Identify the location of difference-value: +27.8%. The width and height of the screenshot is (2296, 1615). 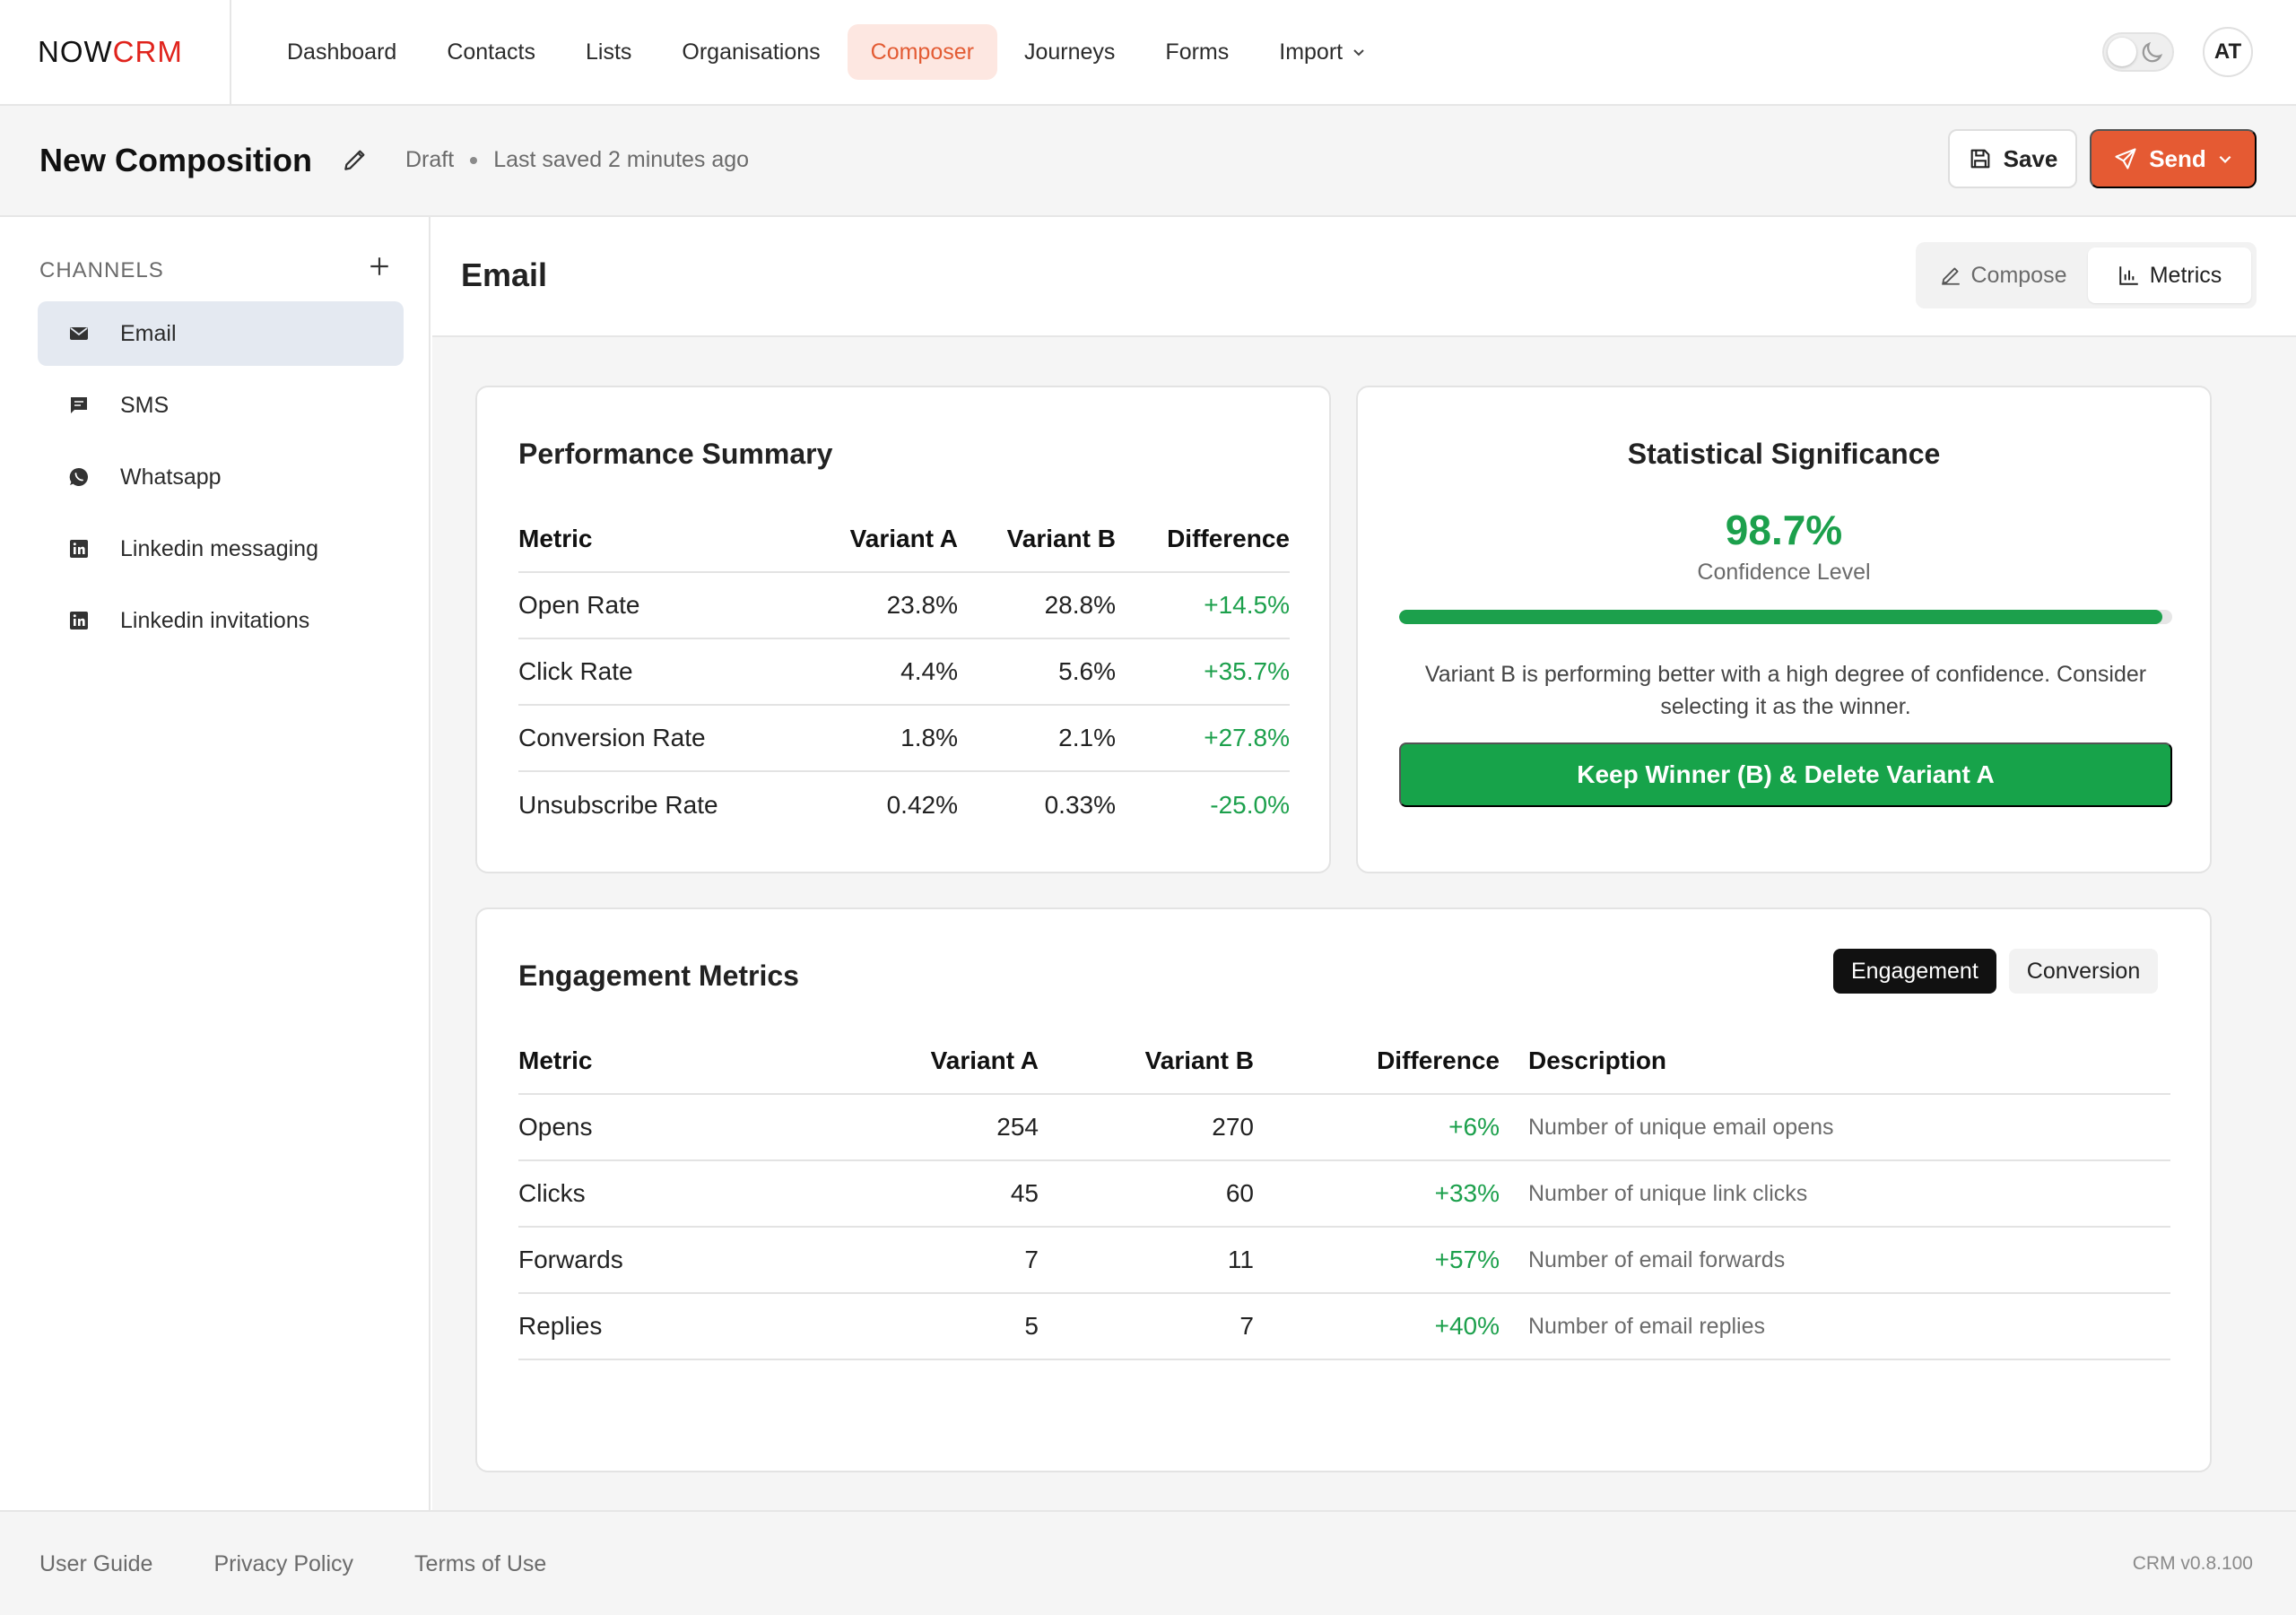
(1203, 738).